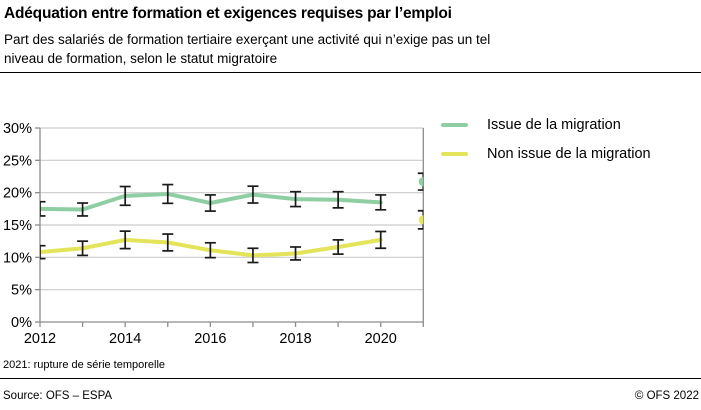  Describe the element at coordinates (58, 396) in the screenshot. I see `source-label: Source: OFS – ESPA` at that location.